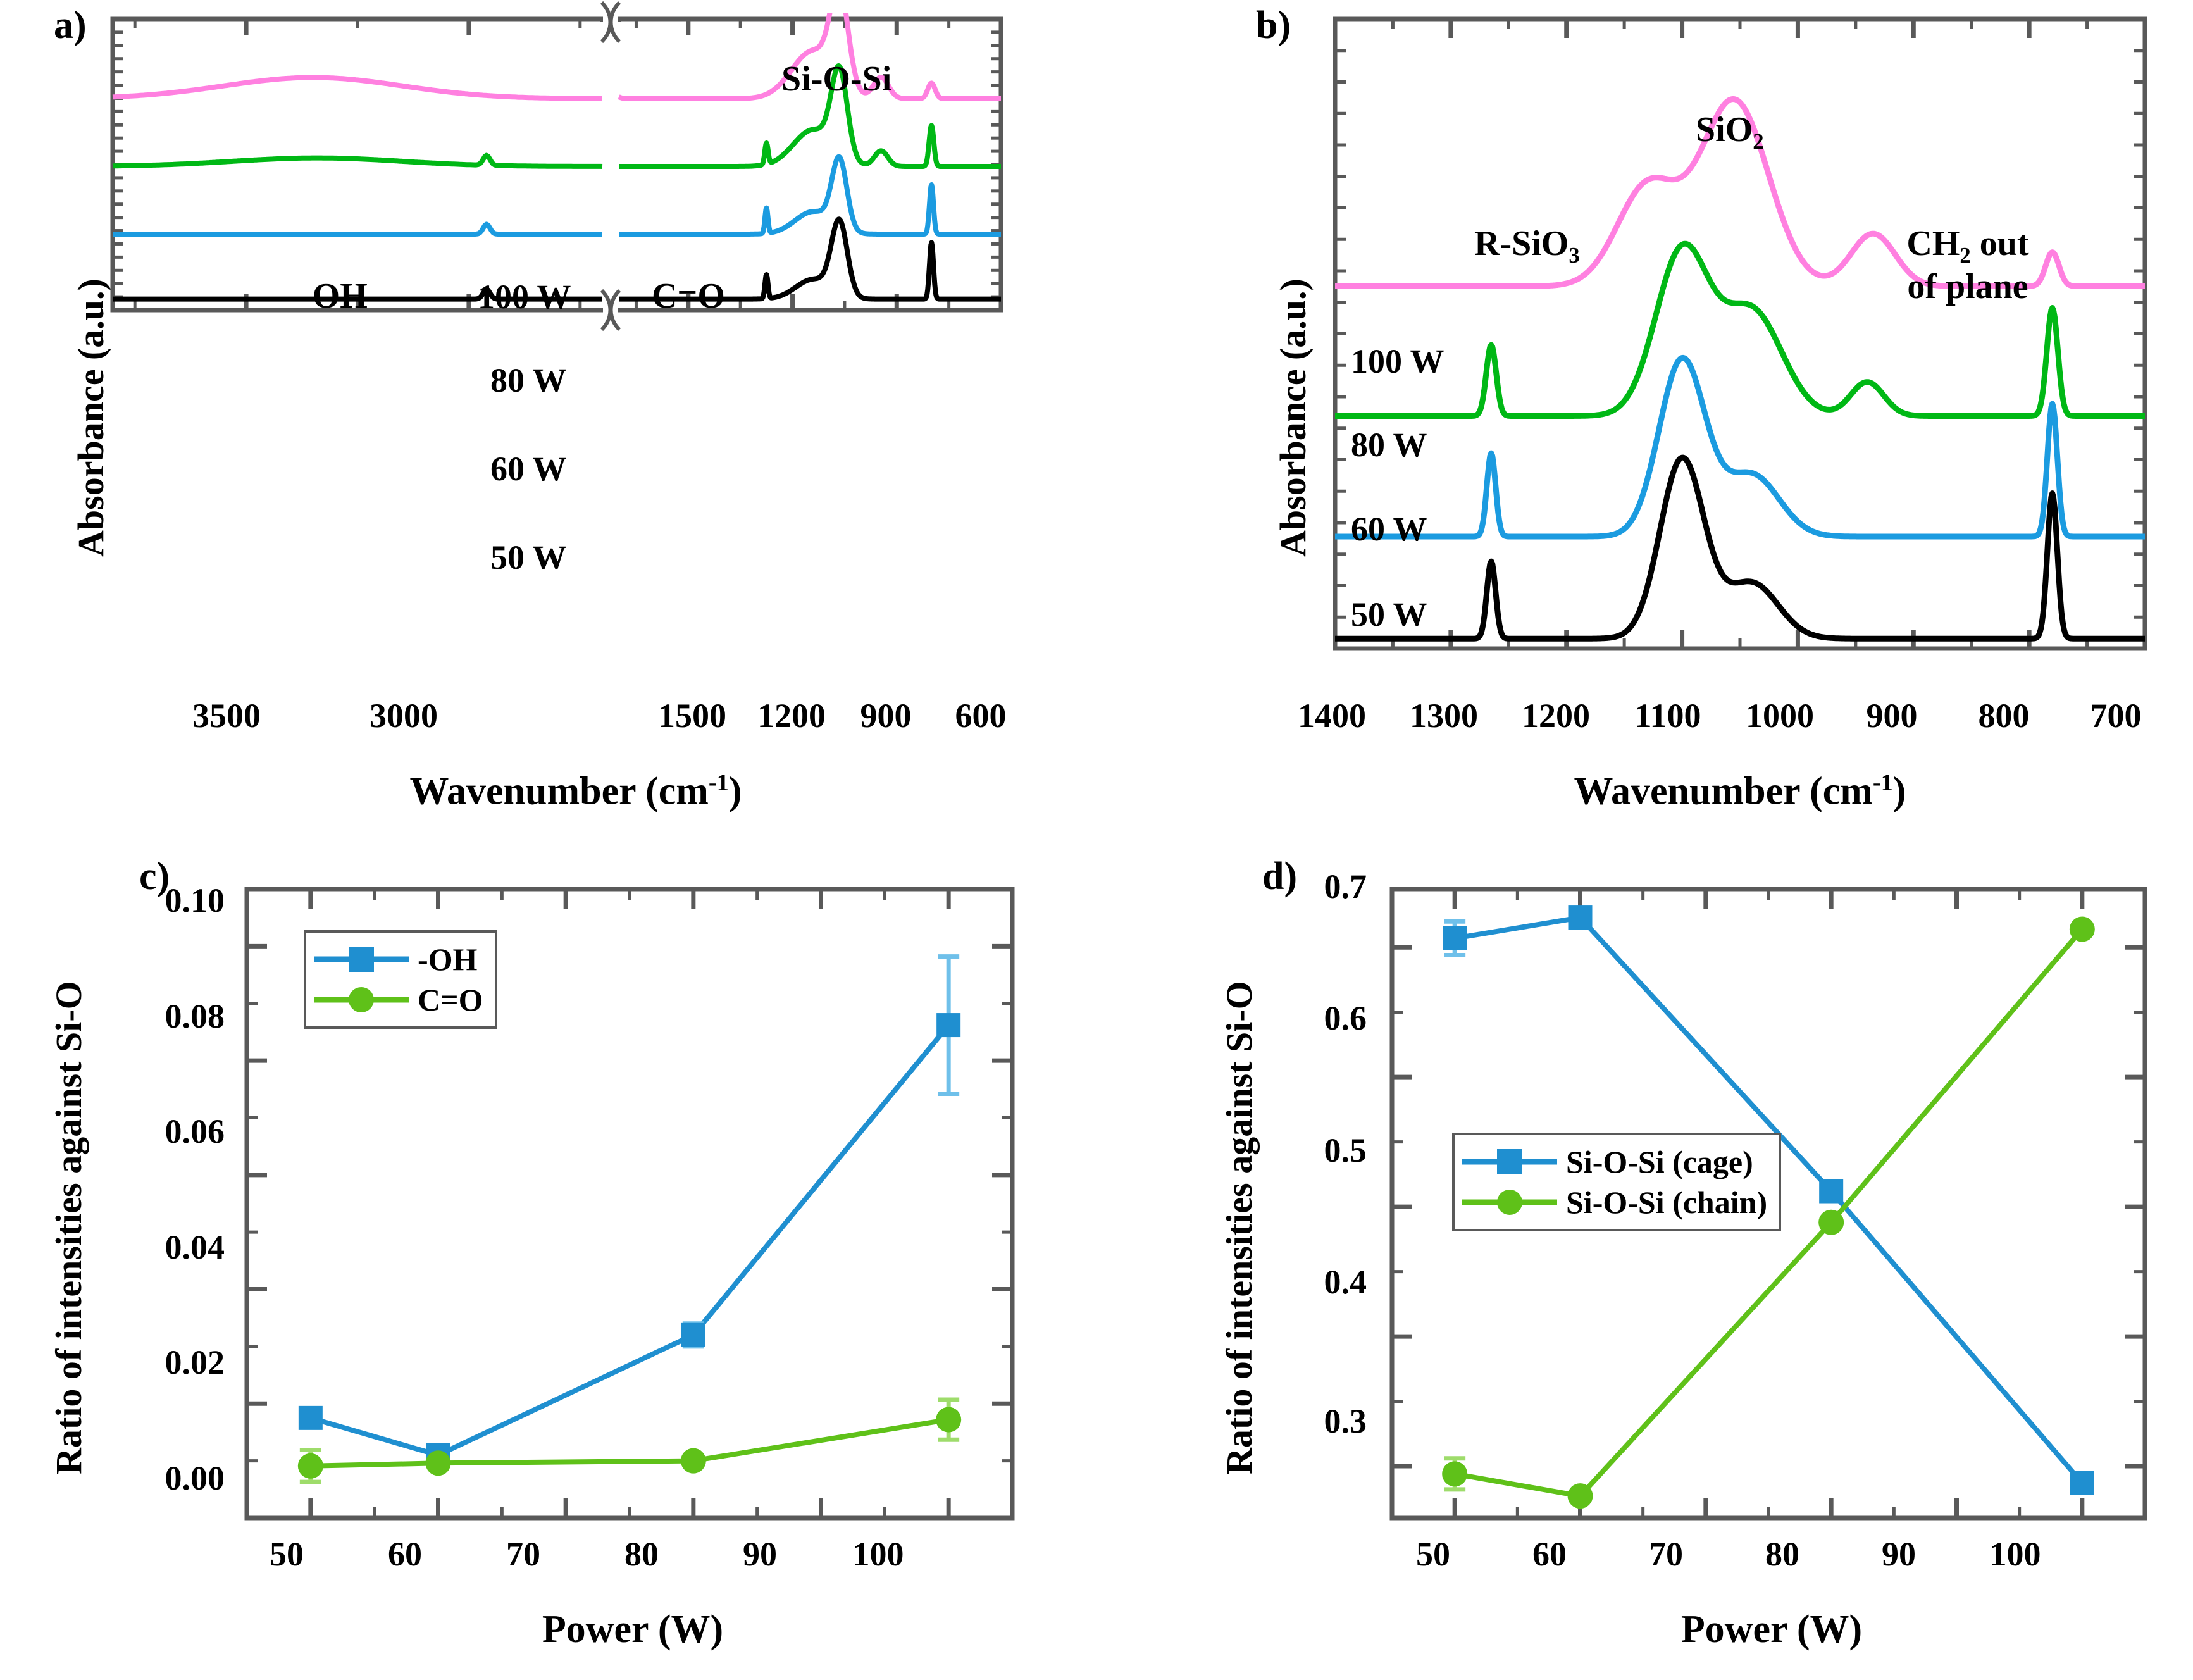 This screenshot has height=1680, width=2193. Describe the element at coordinates (1967, 286) in the screenshot. I see `annotation-ch2-line2: of plane` at that location.